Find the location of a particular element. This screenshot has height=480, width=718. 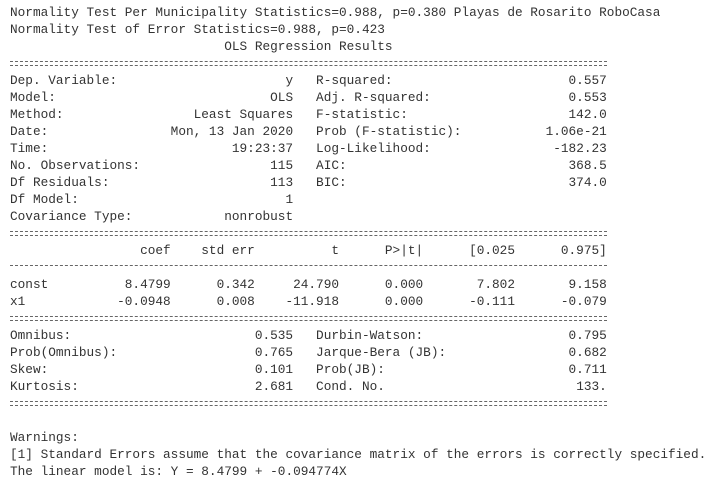

stat-value: nonrobust is located at coordinates (259, 216).